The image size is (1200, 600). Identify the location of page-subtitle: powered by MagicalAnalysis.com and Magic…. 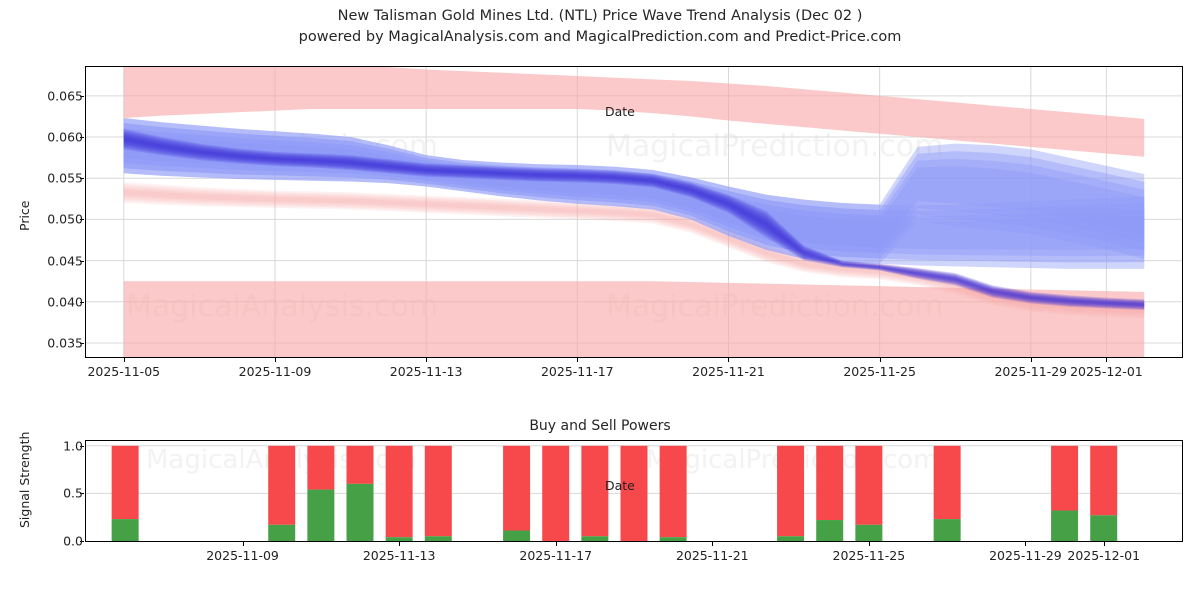
(600, 37).